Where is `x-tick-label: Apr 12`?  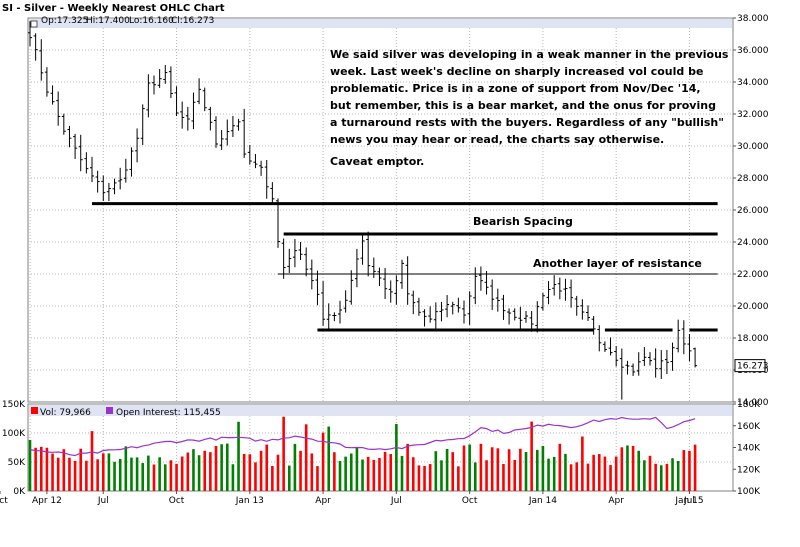 x-tick-label: Apr 12 is located at coordinates (47, 501).